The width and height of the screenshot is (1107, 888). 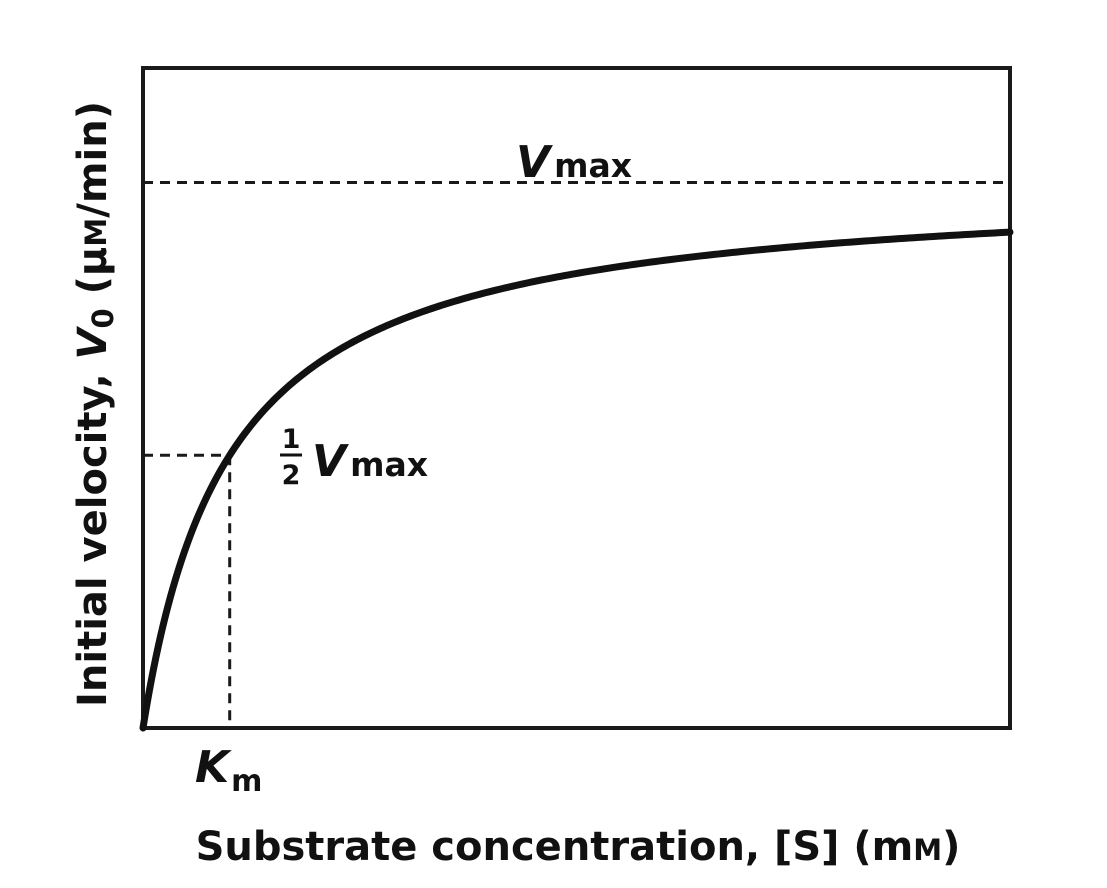 I want to click on fraction-numerator: 1, so click(x=291, y=439).